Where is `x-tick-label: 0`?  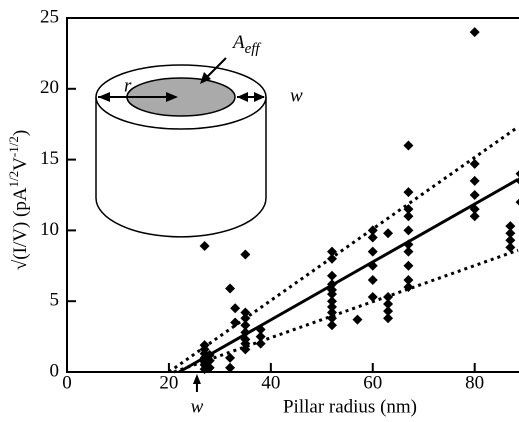 x-tick-label: 0 is located at coordinates (67, 382).